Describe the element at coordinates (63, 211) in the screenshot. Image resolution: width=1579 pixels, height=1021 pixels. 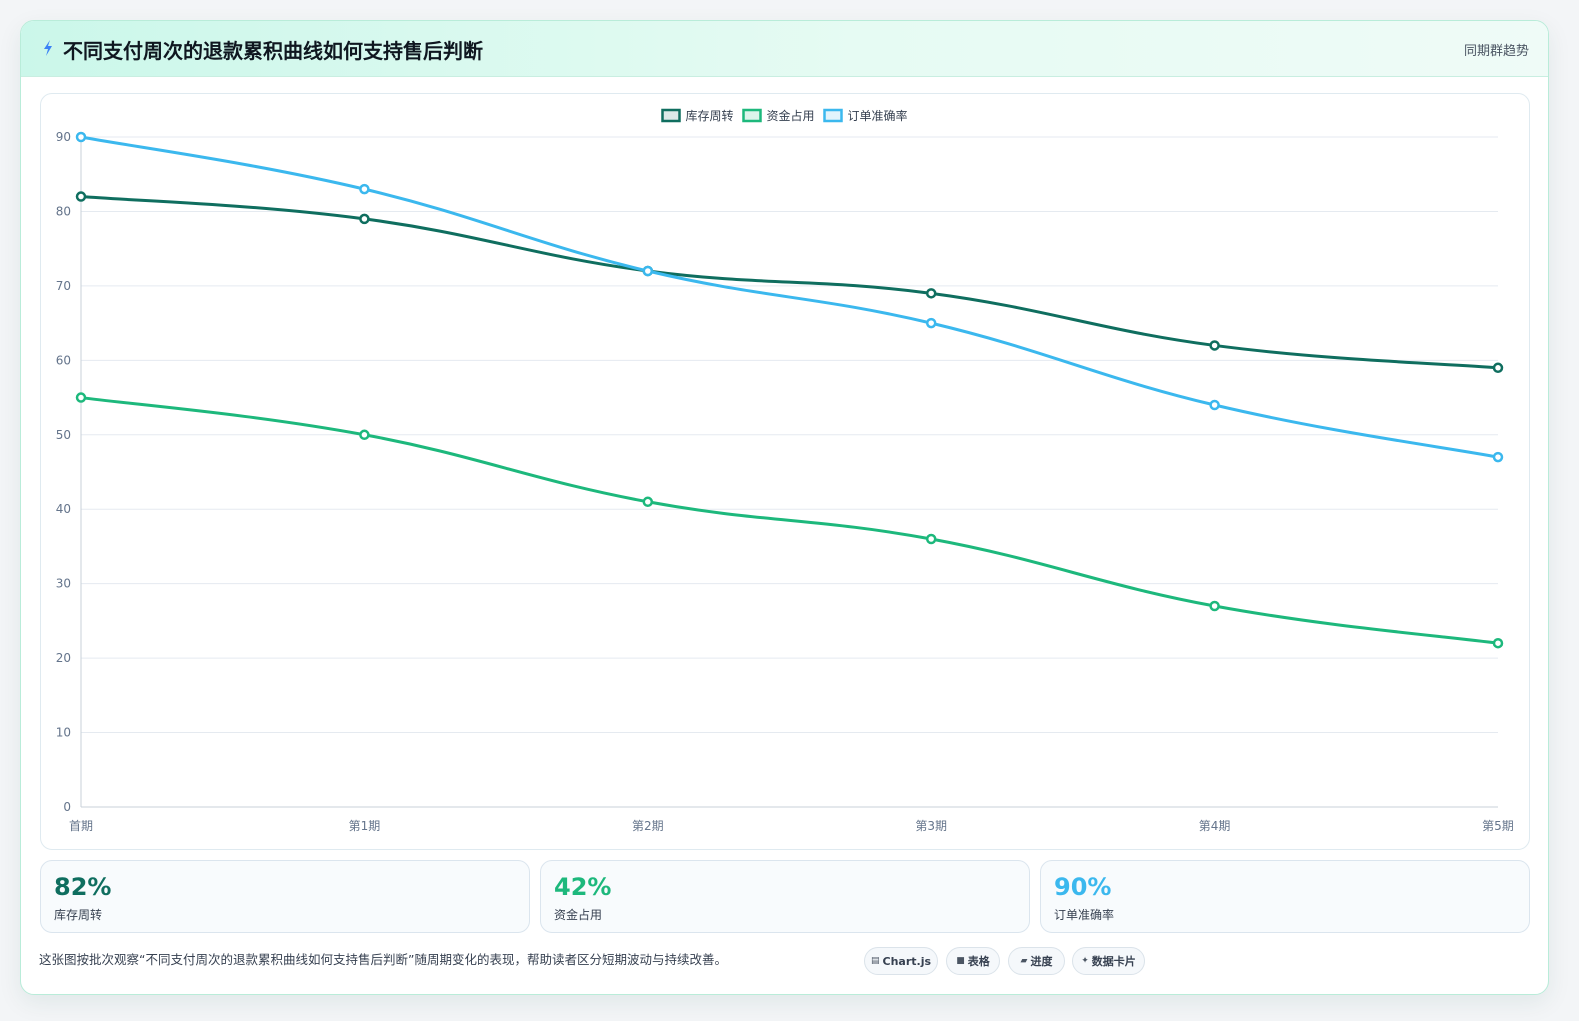
I see `y-tick-label: 80` at that location.